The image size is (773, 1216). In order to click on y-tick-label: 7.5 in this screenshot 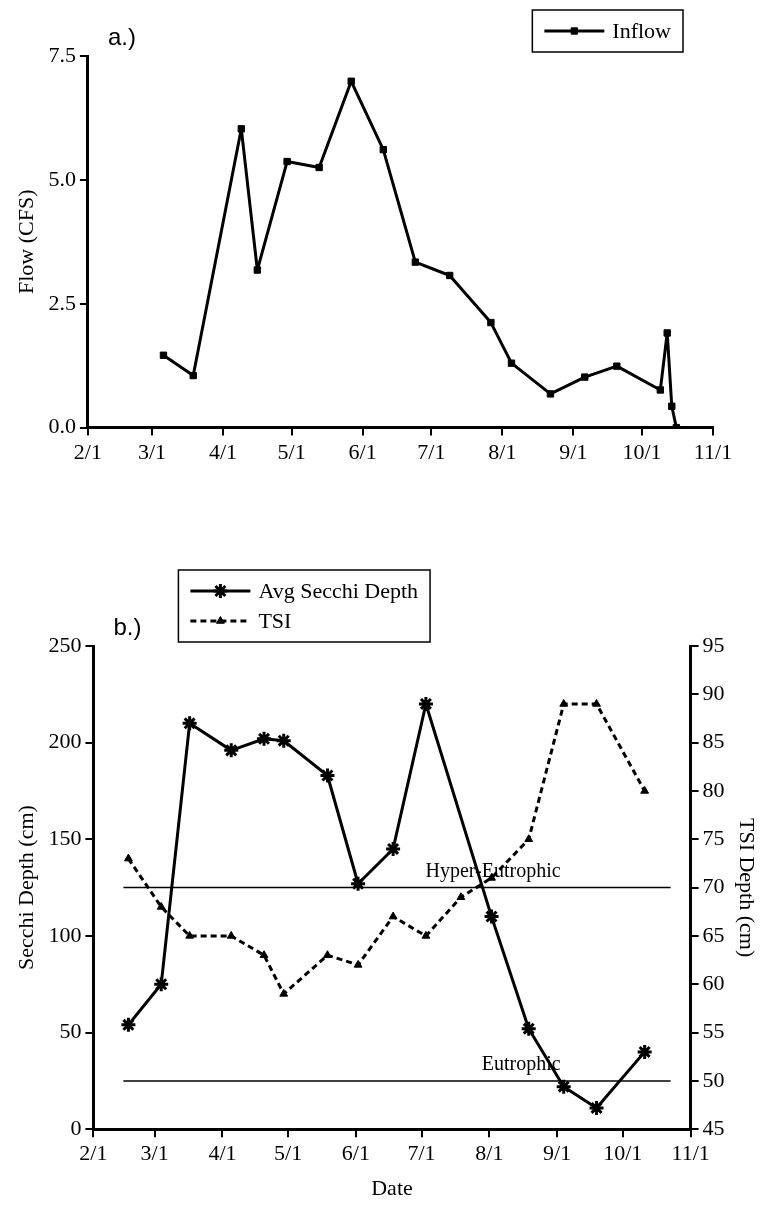, I will do `click(62, 54)`.